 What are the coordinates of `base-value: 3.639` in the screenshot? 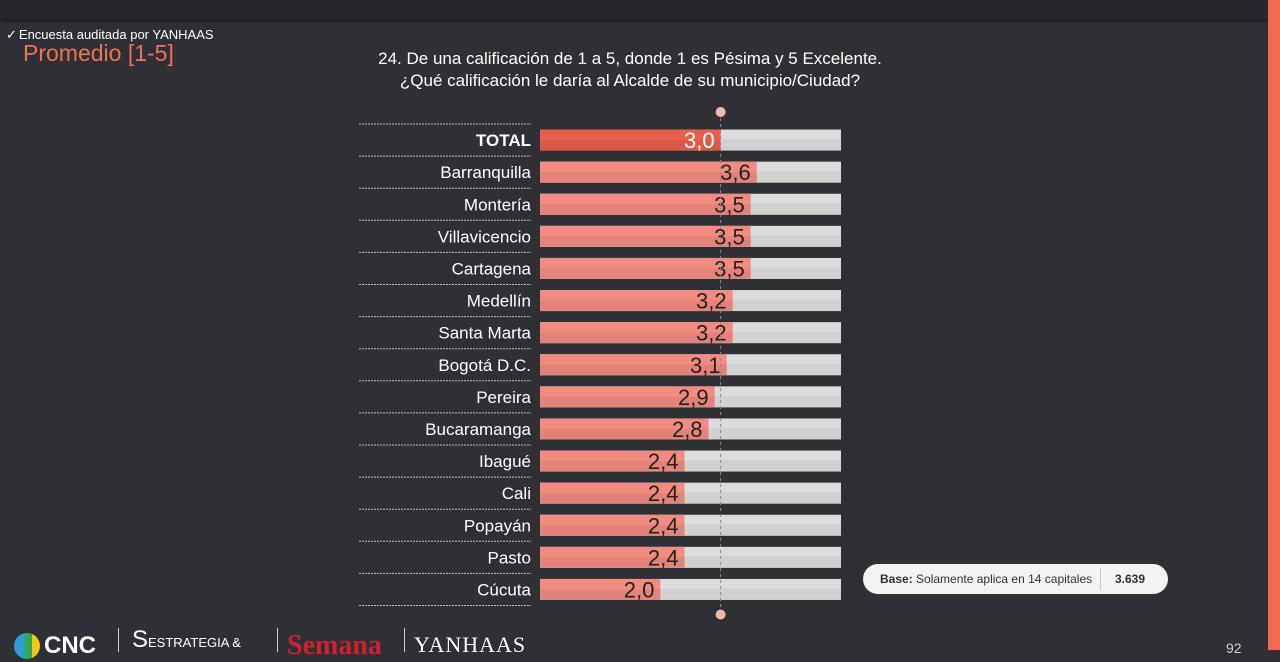 It's located at (1130, 579).